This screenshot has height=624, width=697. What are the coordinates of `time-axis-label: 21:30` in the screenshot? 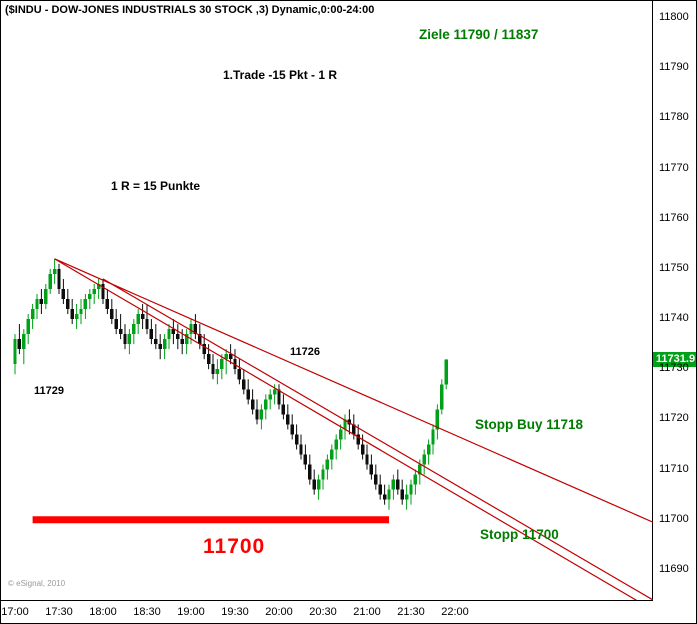 It's located at (411, 612).